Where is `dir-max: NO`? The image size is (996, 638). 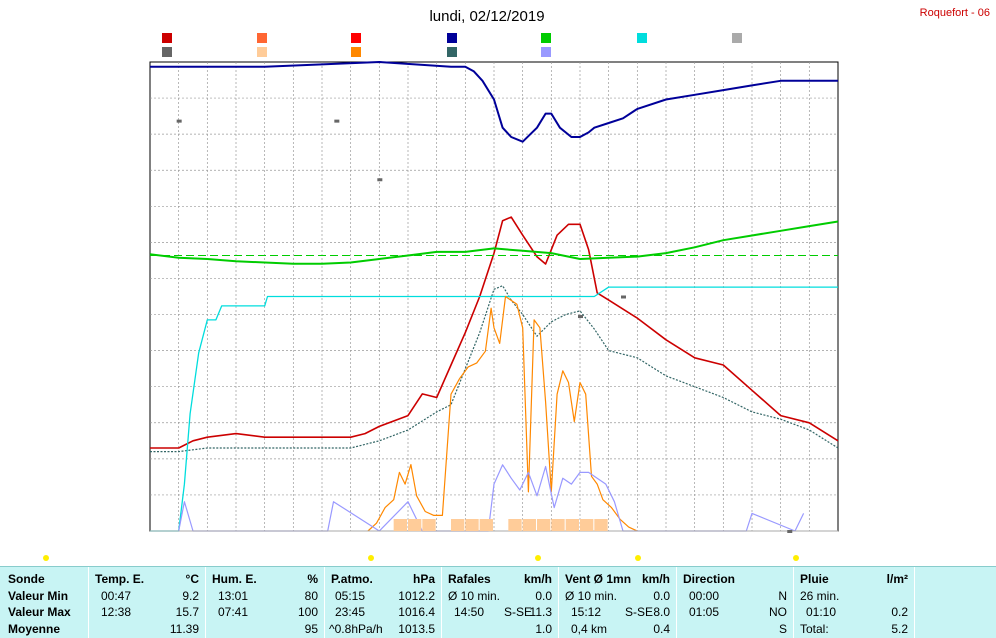 dir-max: NO is located at coordinates (778, 612).